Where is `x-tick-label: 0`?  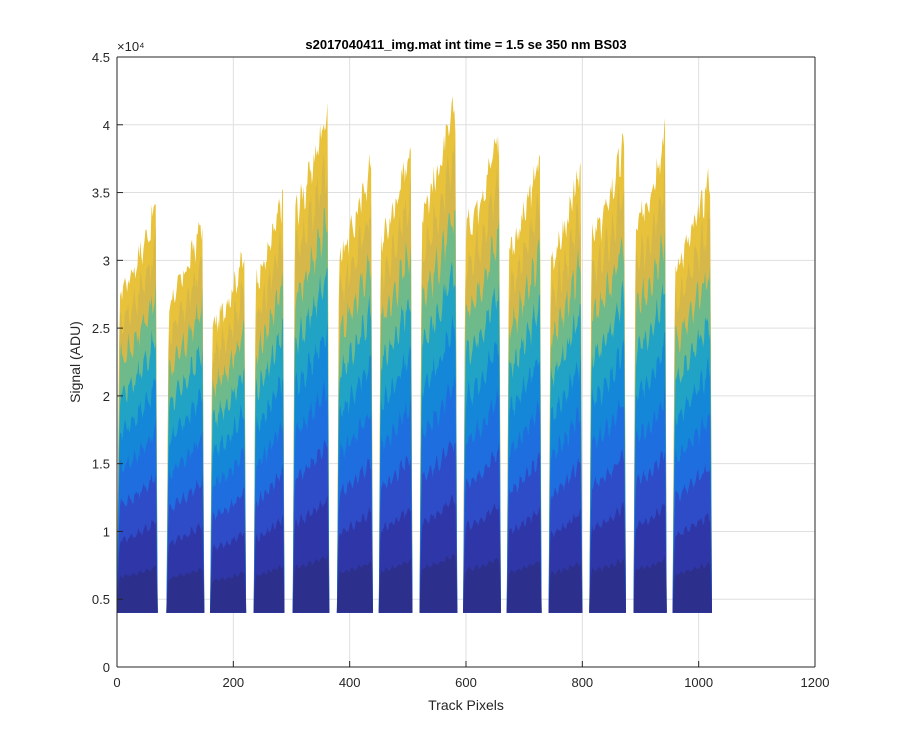 x-tick-label: 0 is located at coordinates (116, 682).